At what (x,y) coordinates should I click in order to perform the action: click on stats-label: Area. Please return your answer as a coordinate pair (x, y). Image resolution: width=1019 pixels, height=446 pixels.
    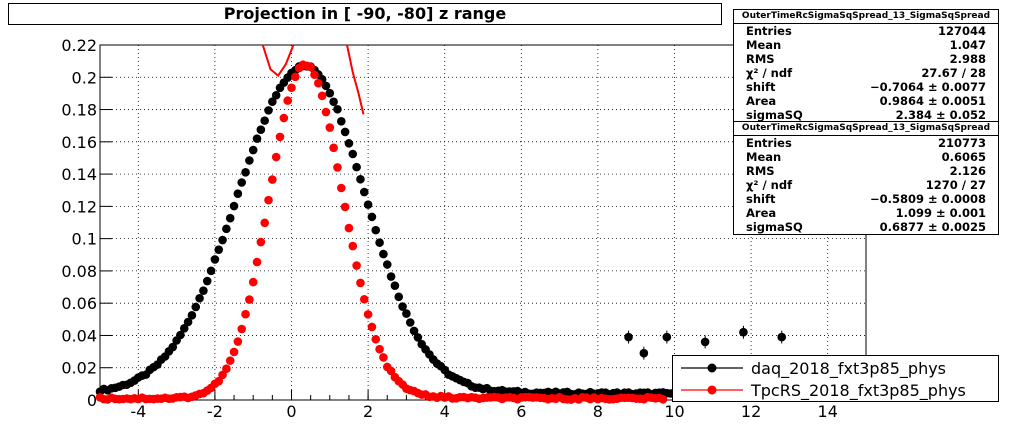
    Looking at the image, I should click on (761, 101).